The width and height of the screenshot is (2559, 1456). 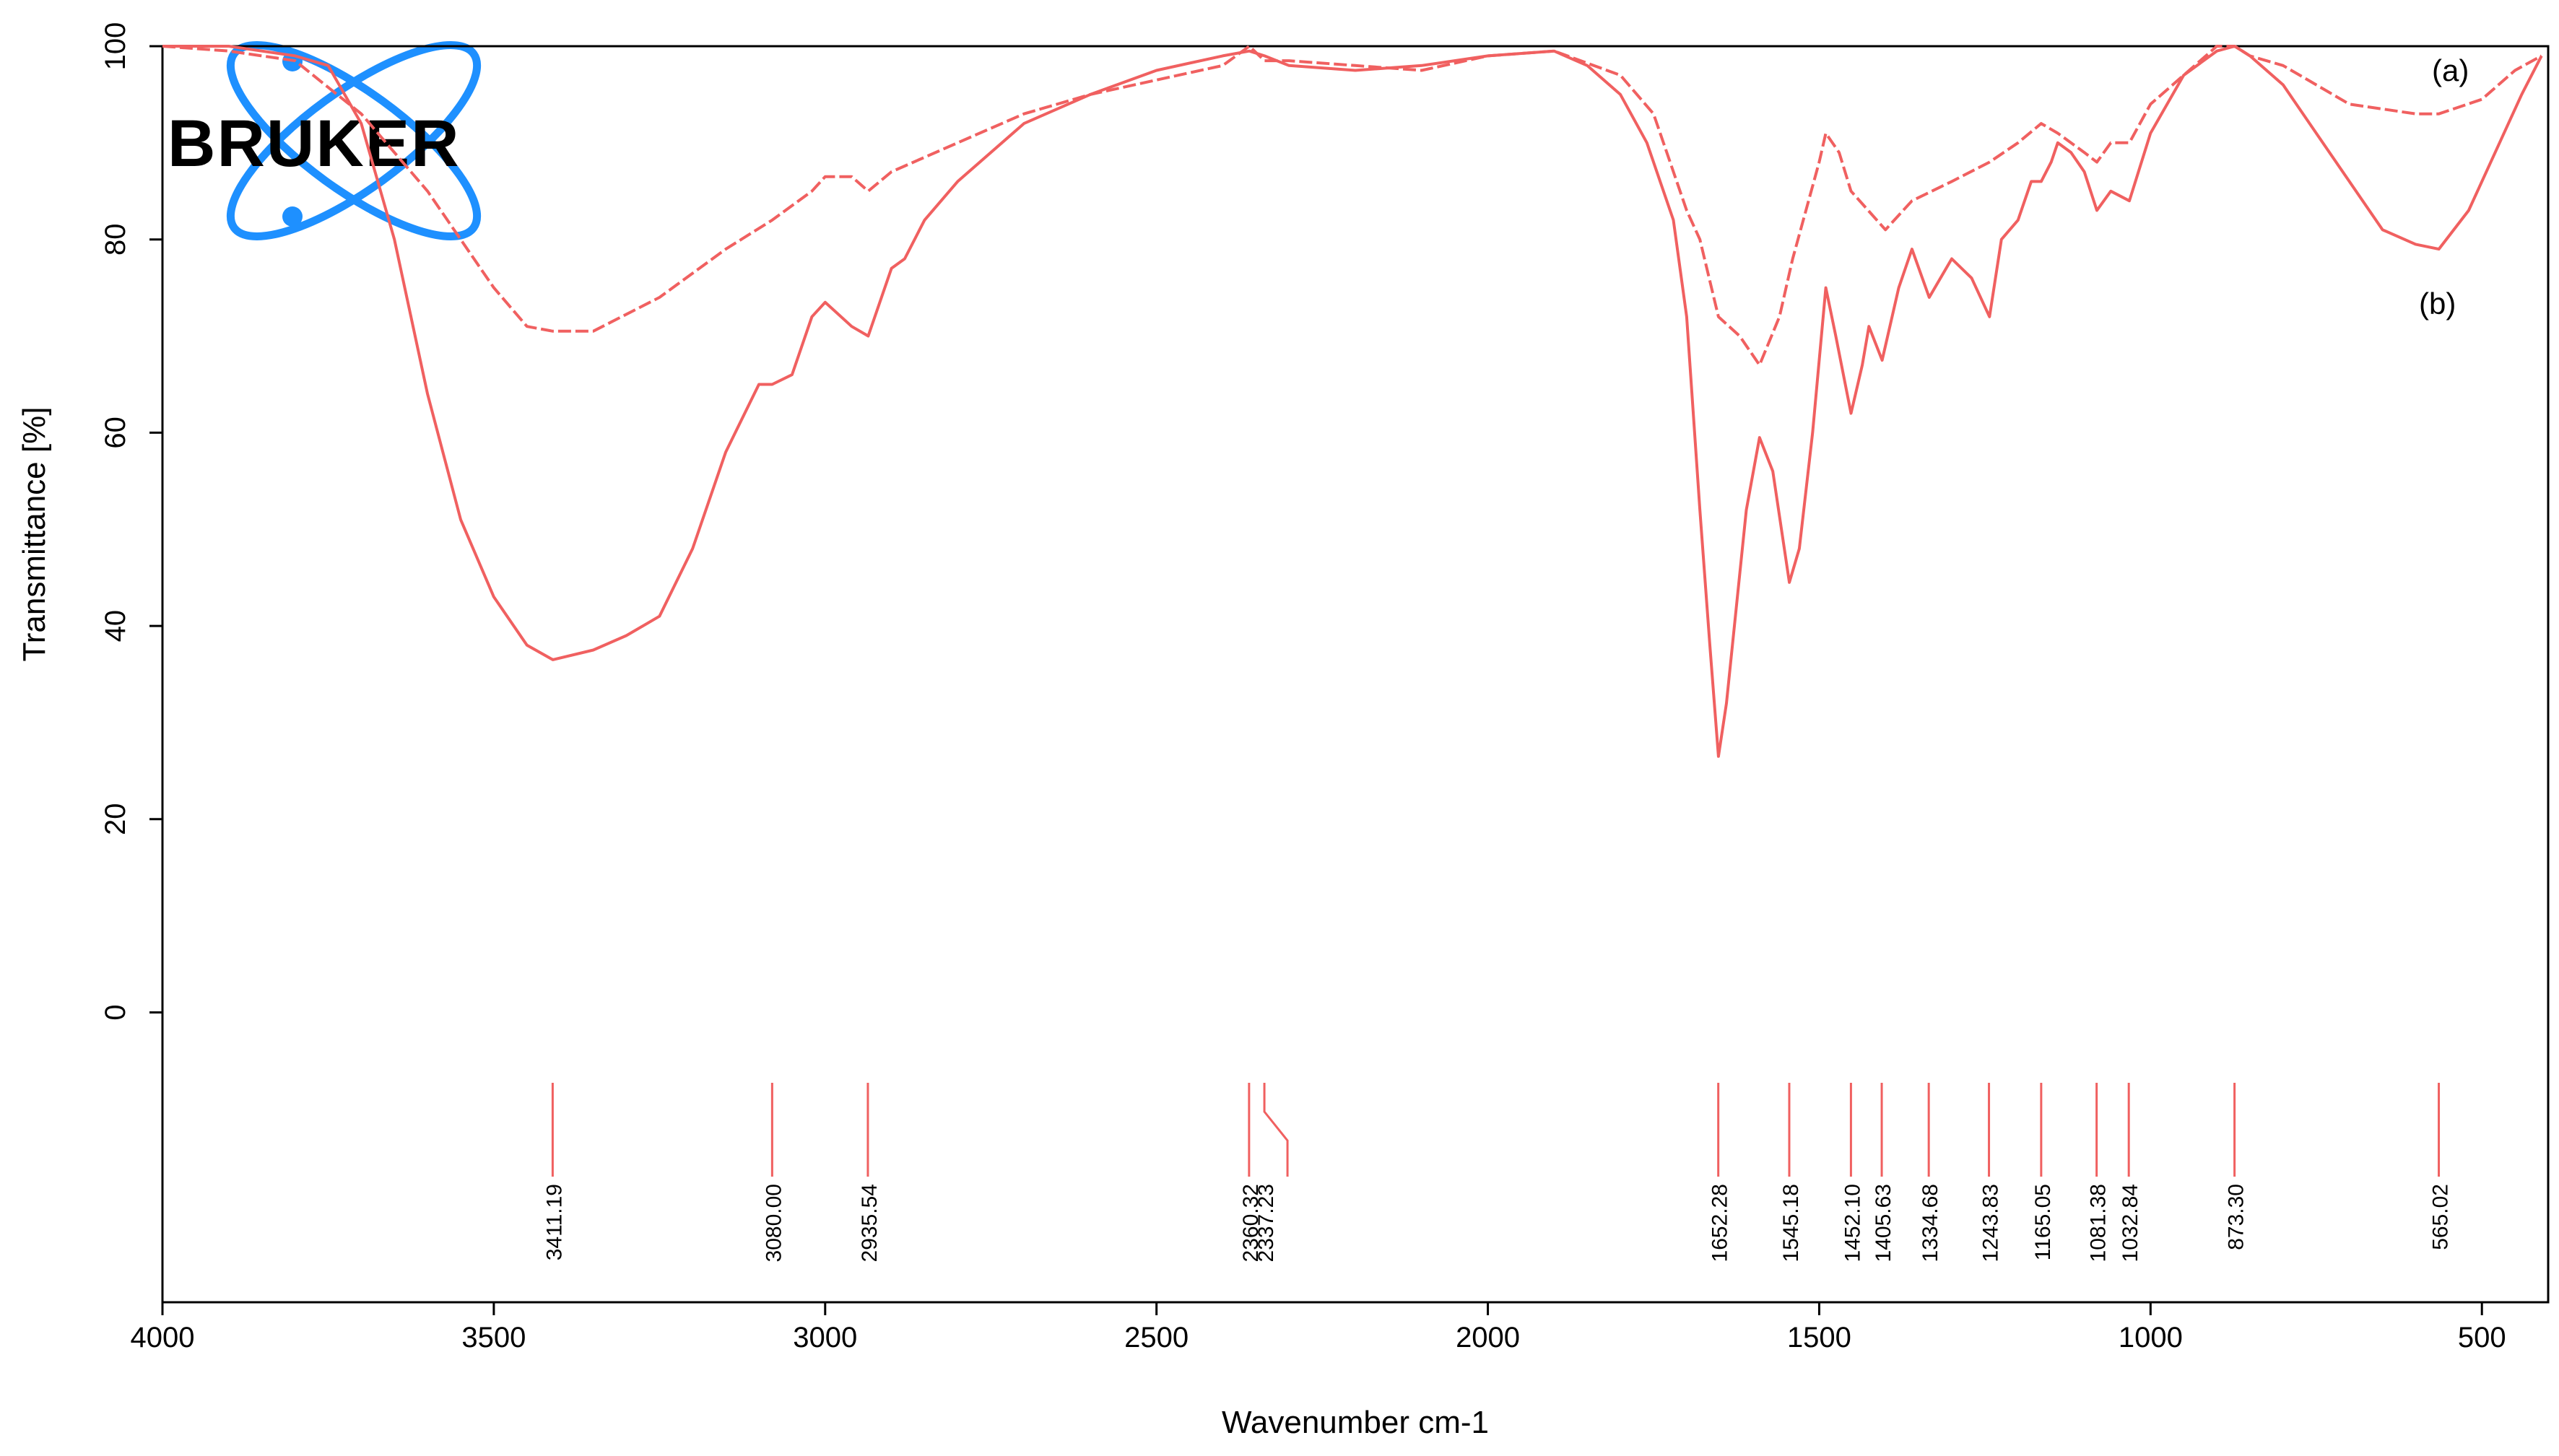 I want to click on peak-label: 1081.38, so click(x=2099, y=1223).